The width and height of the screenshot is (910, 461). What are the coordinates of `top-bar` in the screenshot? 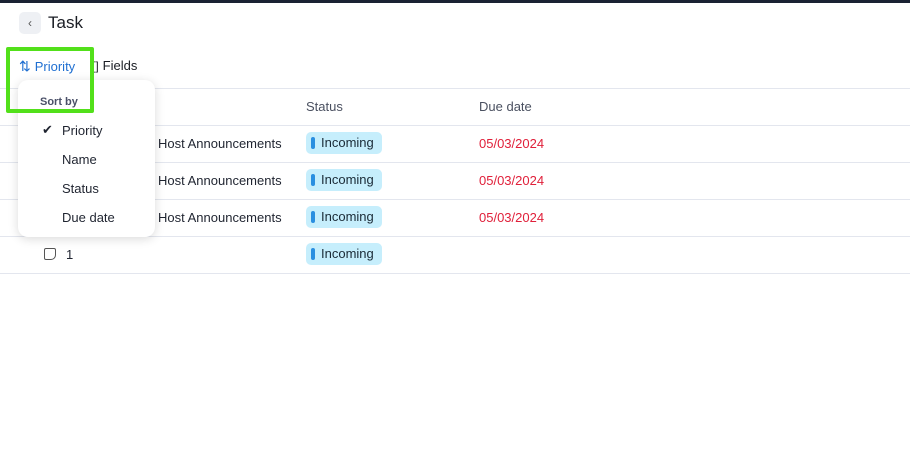 It's located at (455, 1).